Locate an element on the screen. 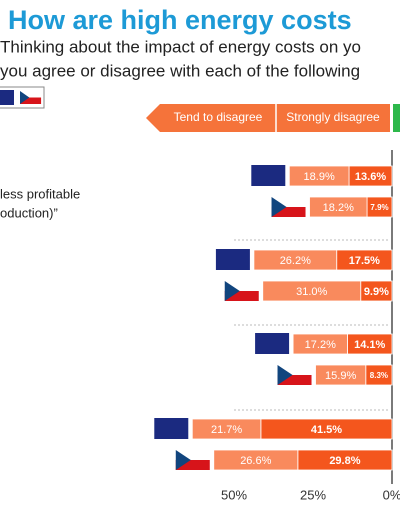 The image size is (400, 516). header-label: Strongly disagree is located at coordinates (333, 117).